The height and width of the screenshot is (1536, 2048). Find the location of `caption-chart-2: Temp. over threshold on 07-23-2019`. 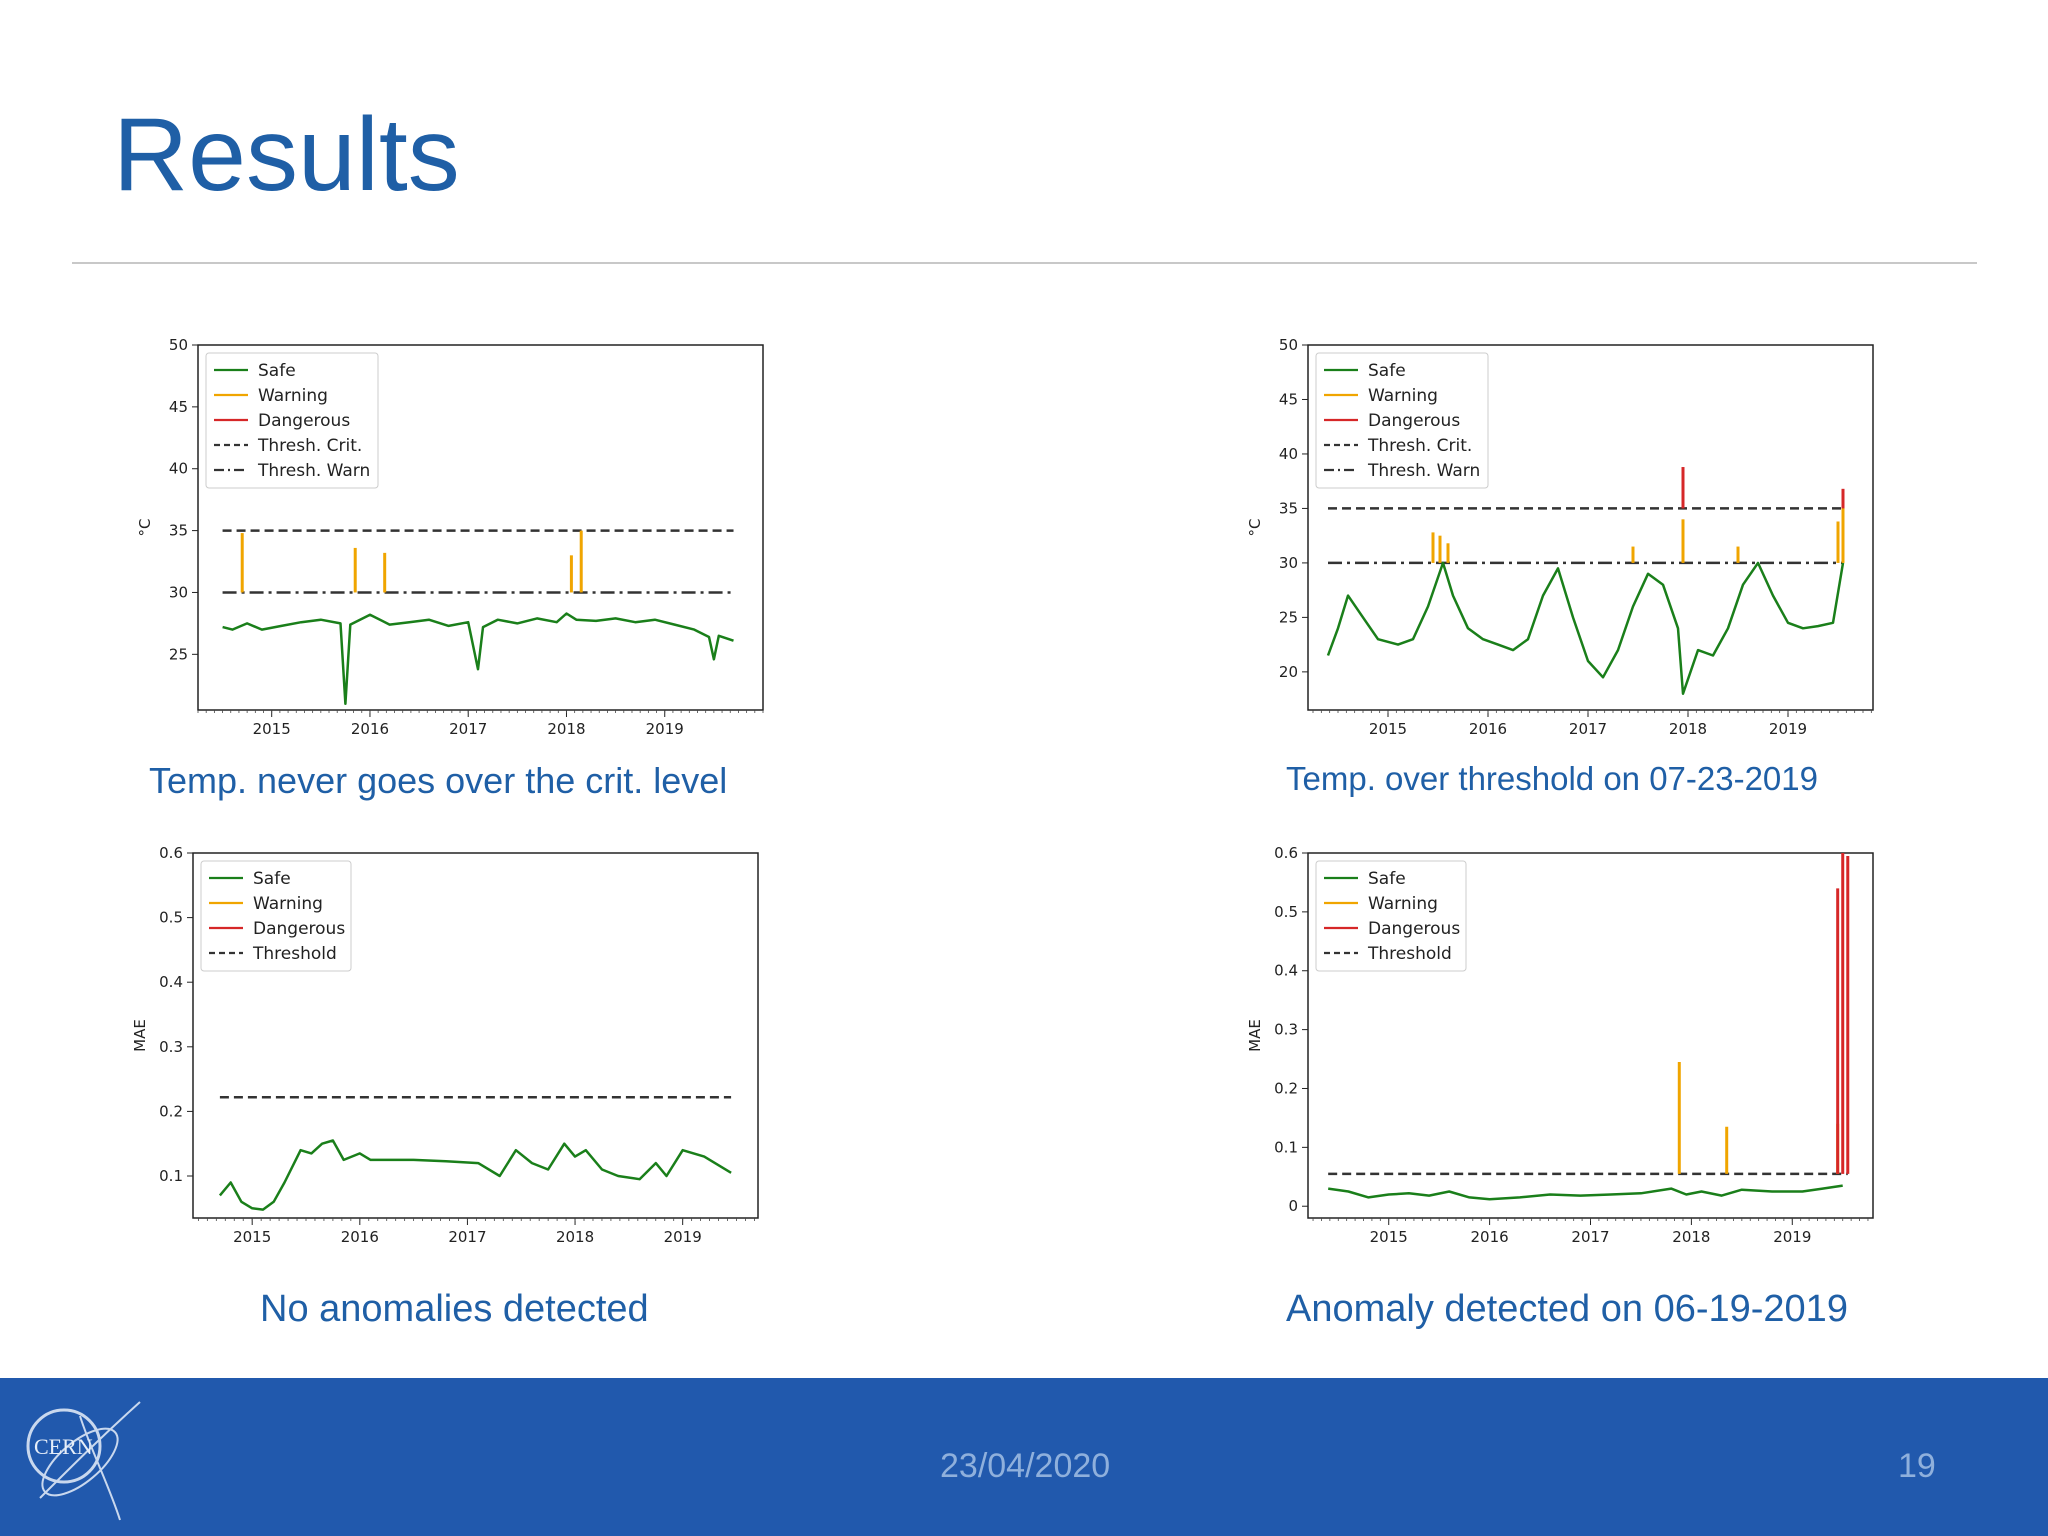

caption-chart-2: Temp. over threshold on 07-23-2019 is located at coordinates (1552, 778).